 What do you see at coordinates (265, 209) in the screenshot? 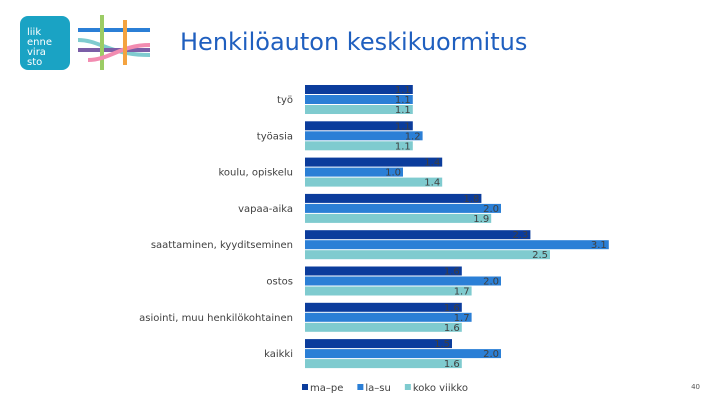
I see `category-label: vapaa-aika` at bounding box center [265, 209].